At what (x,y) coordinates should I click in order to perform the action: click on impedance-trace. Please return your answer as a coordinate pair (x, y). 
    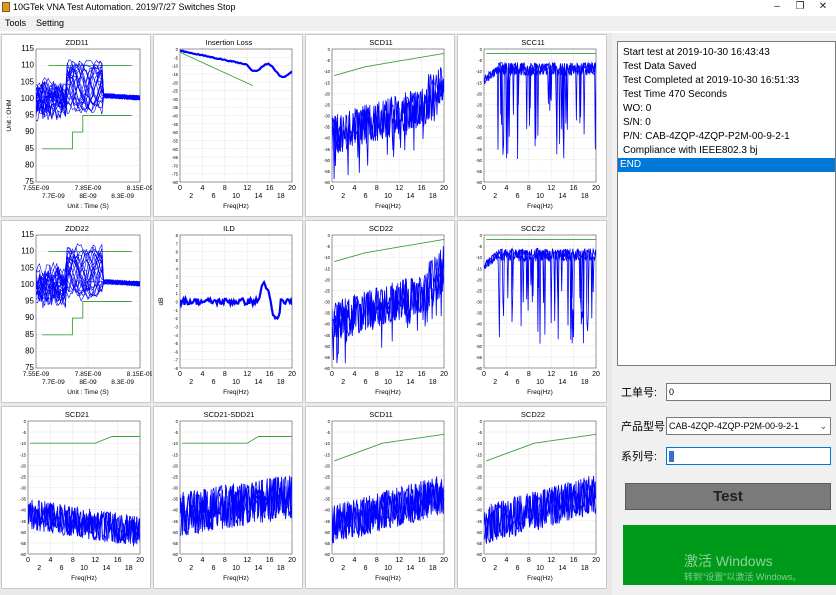
    Looking at the image, I should click on (88, 277).